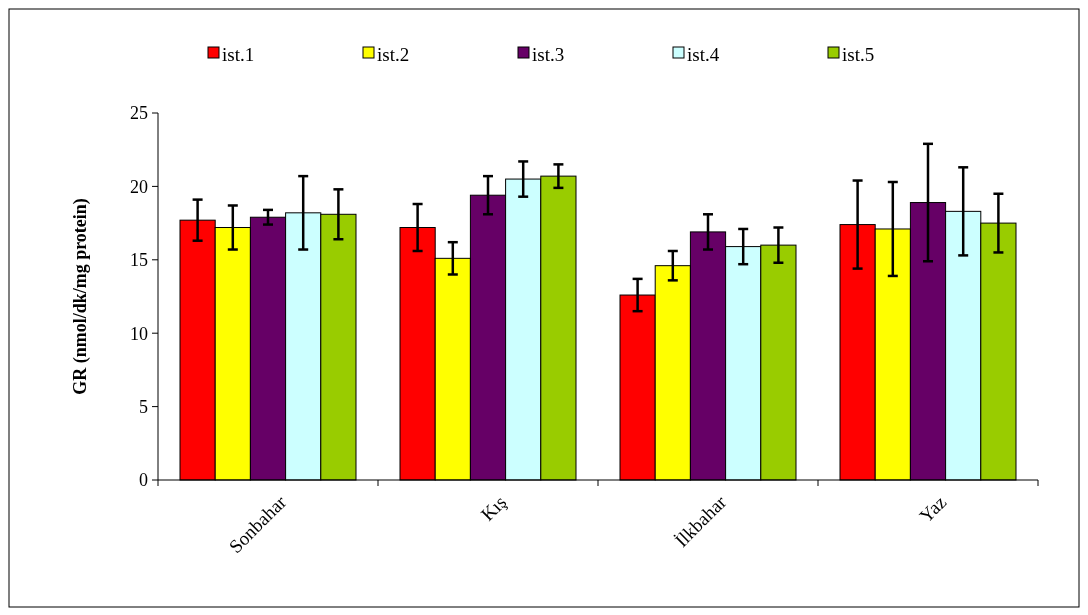 The height and width of the screenshot is (615, 1088). I want to click on y-tick-label: 15, so click(139, 260).